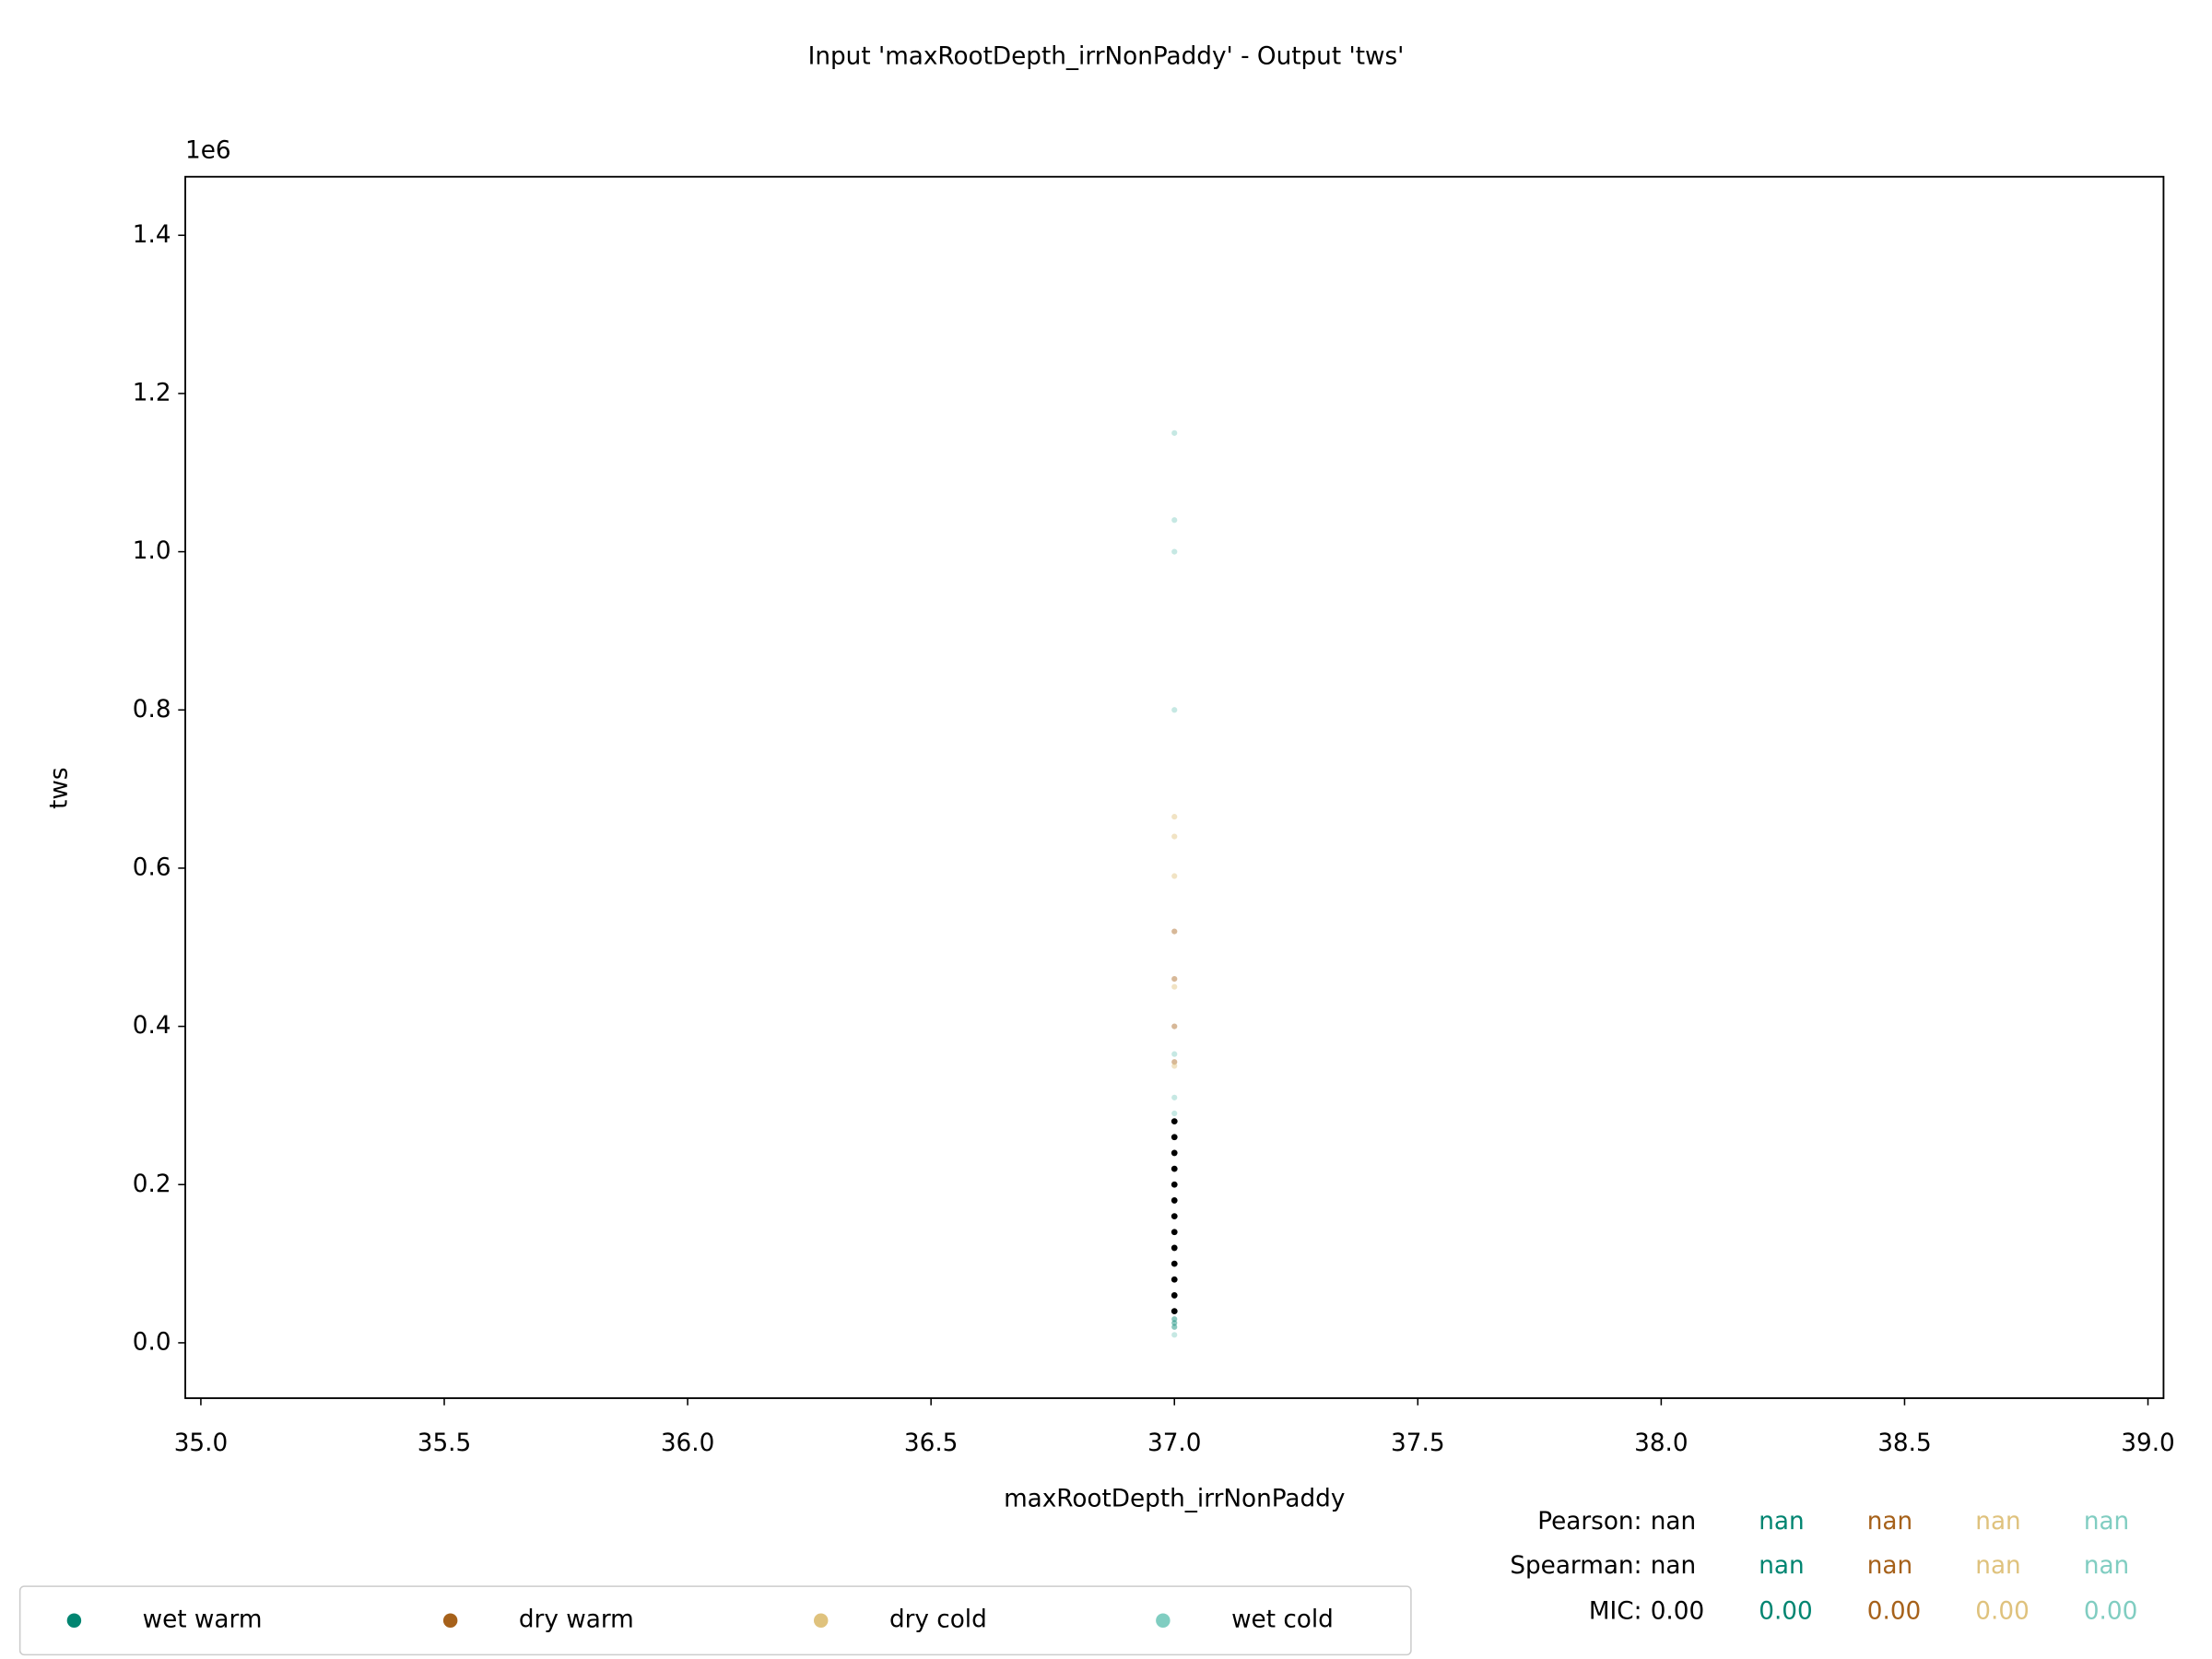 Image resolution: width=2212 pixels, height=1659 pixels. Describe the element at coordinates (203, 1620) in the screenshot. I see `legend-label: wet warm` at that location.